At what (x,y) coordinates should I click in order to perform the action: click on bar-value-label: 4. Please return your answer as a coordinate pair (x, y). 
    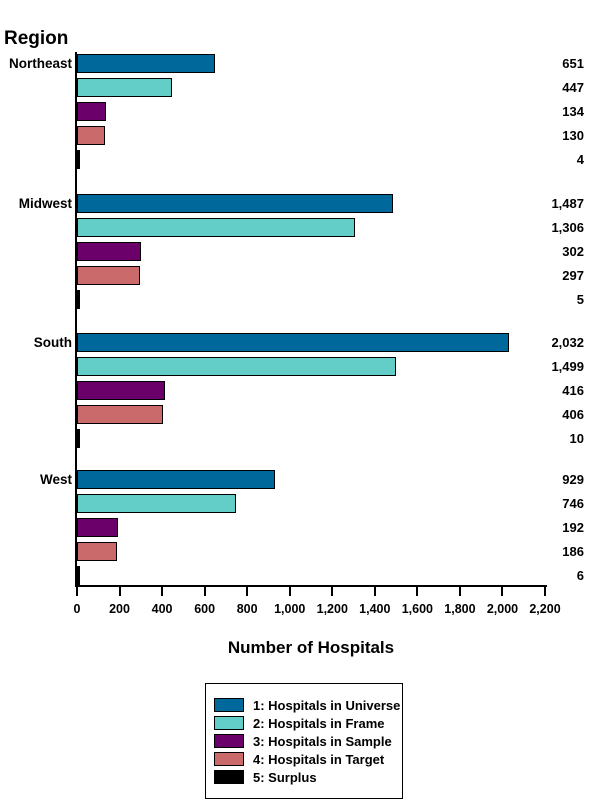
    Looking at the image, I should click on (580, 159).